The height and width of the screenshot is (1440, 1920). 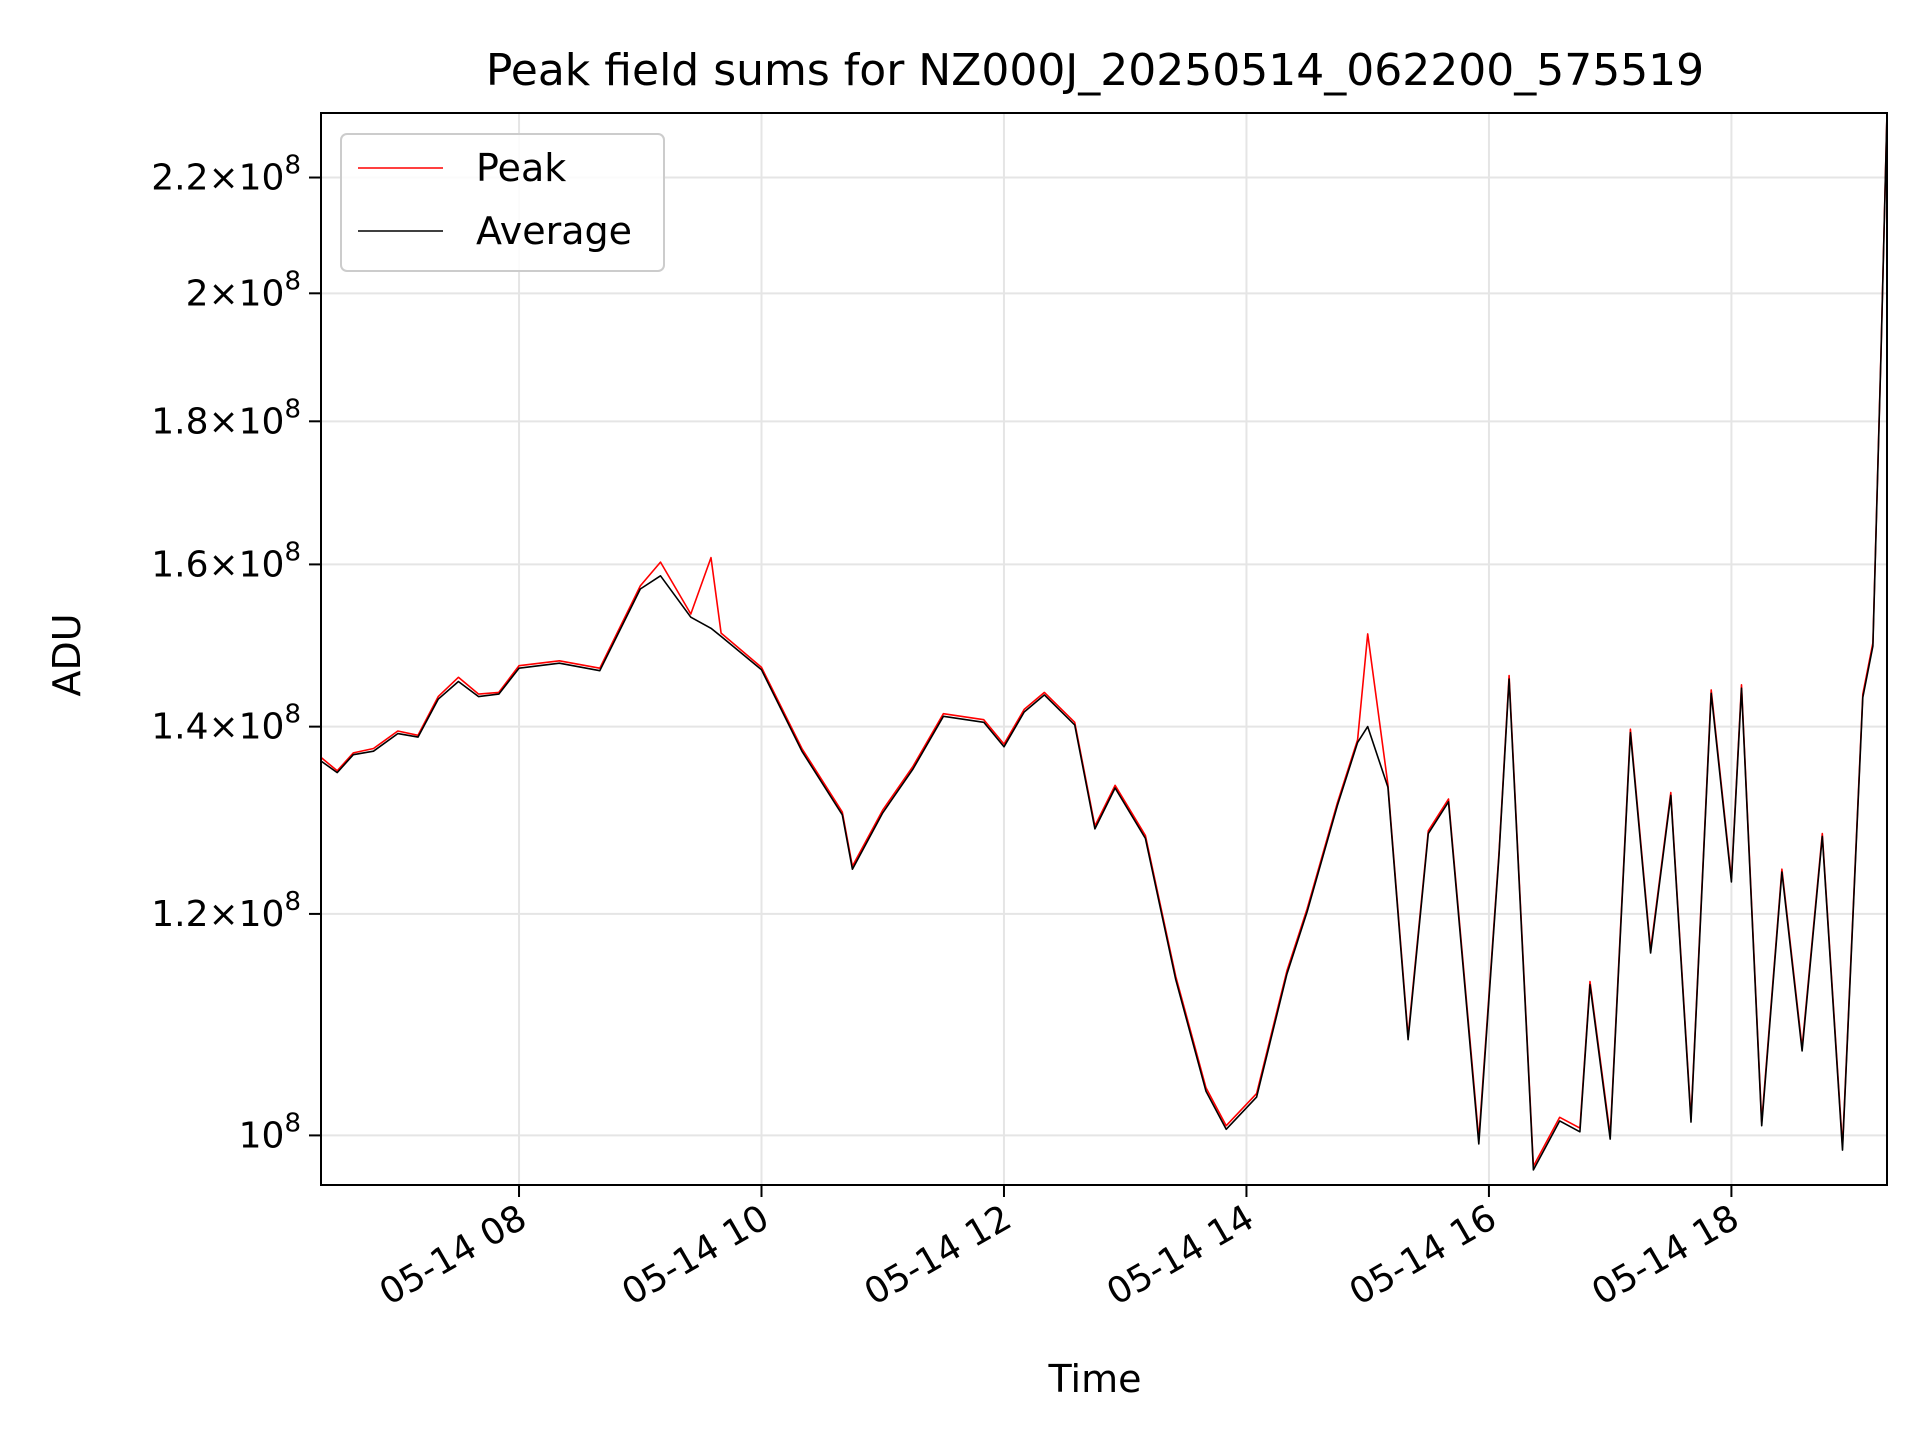 I want to click on legend: Peak Average, so click(x=502, y=202).